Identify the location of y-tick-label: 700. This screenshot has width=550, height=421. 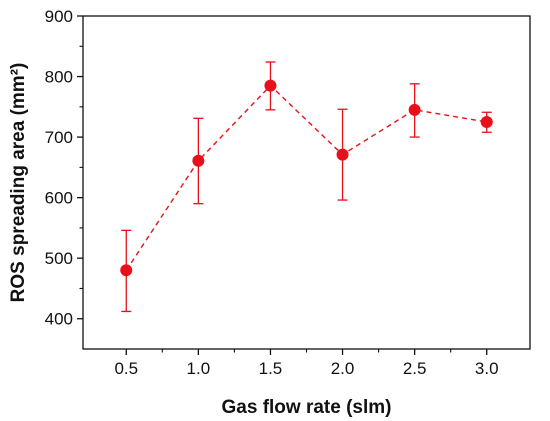
(59, 137).